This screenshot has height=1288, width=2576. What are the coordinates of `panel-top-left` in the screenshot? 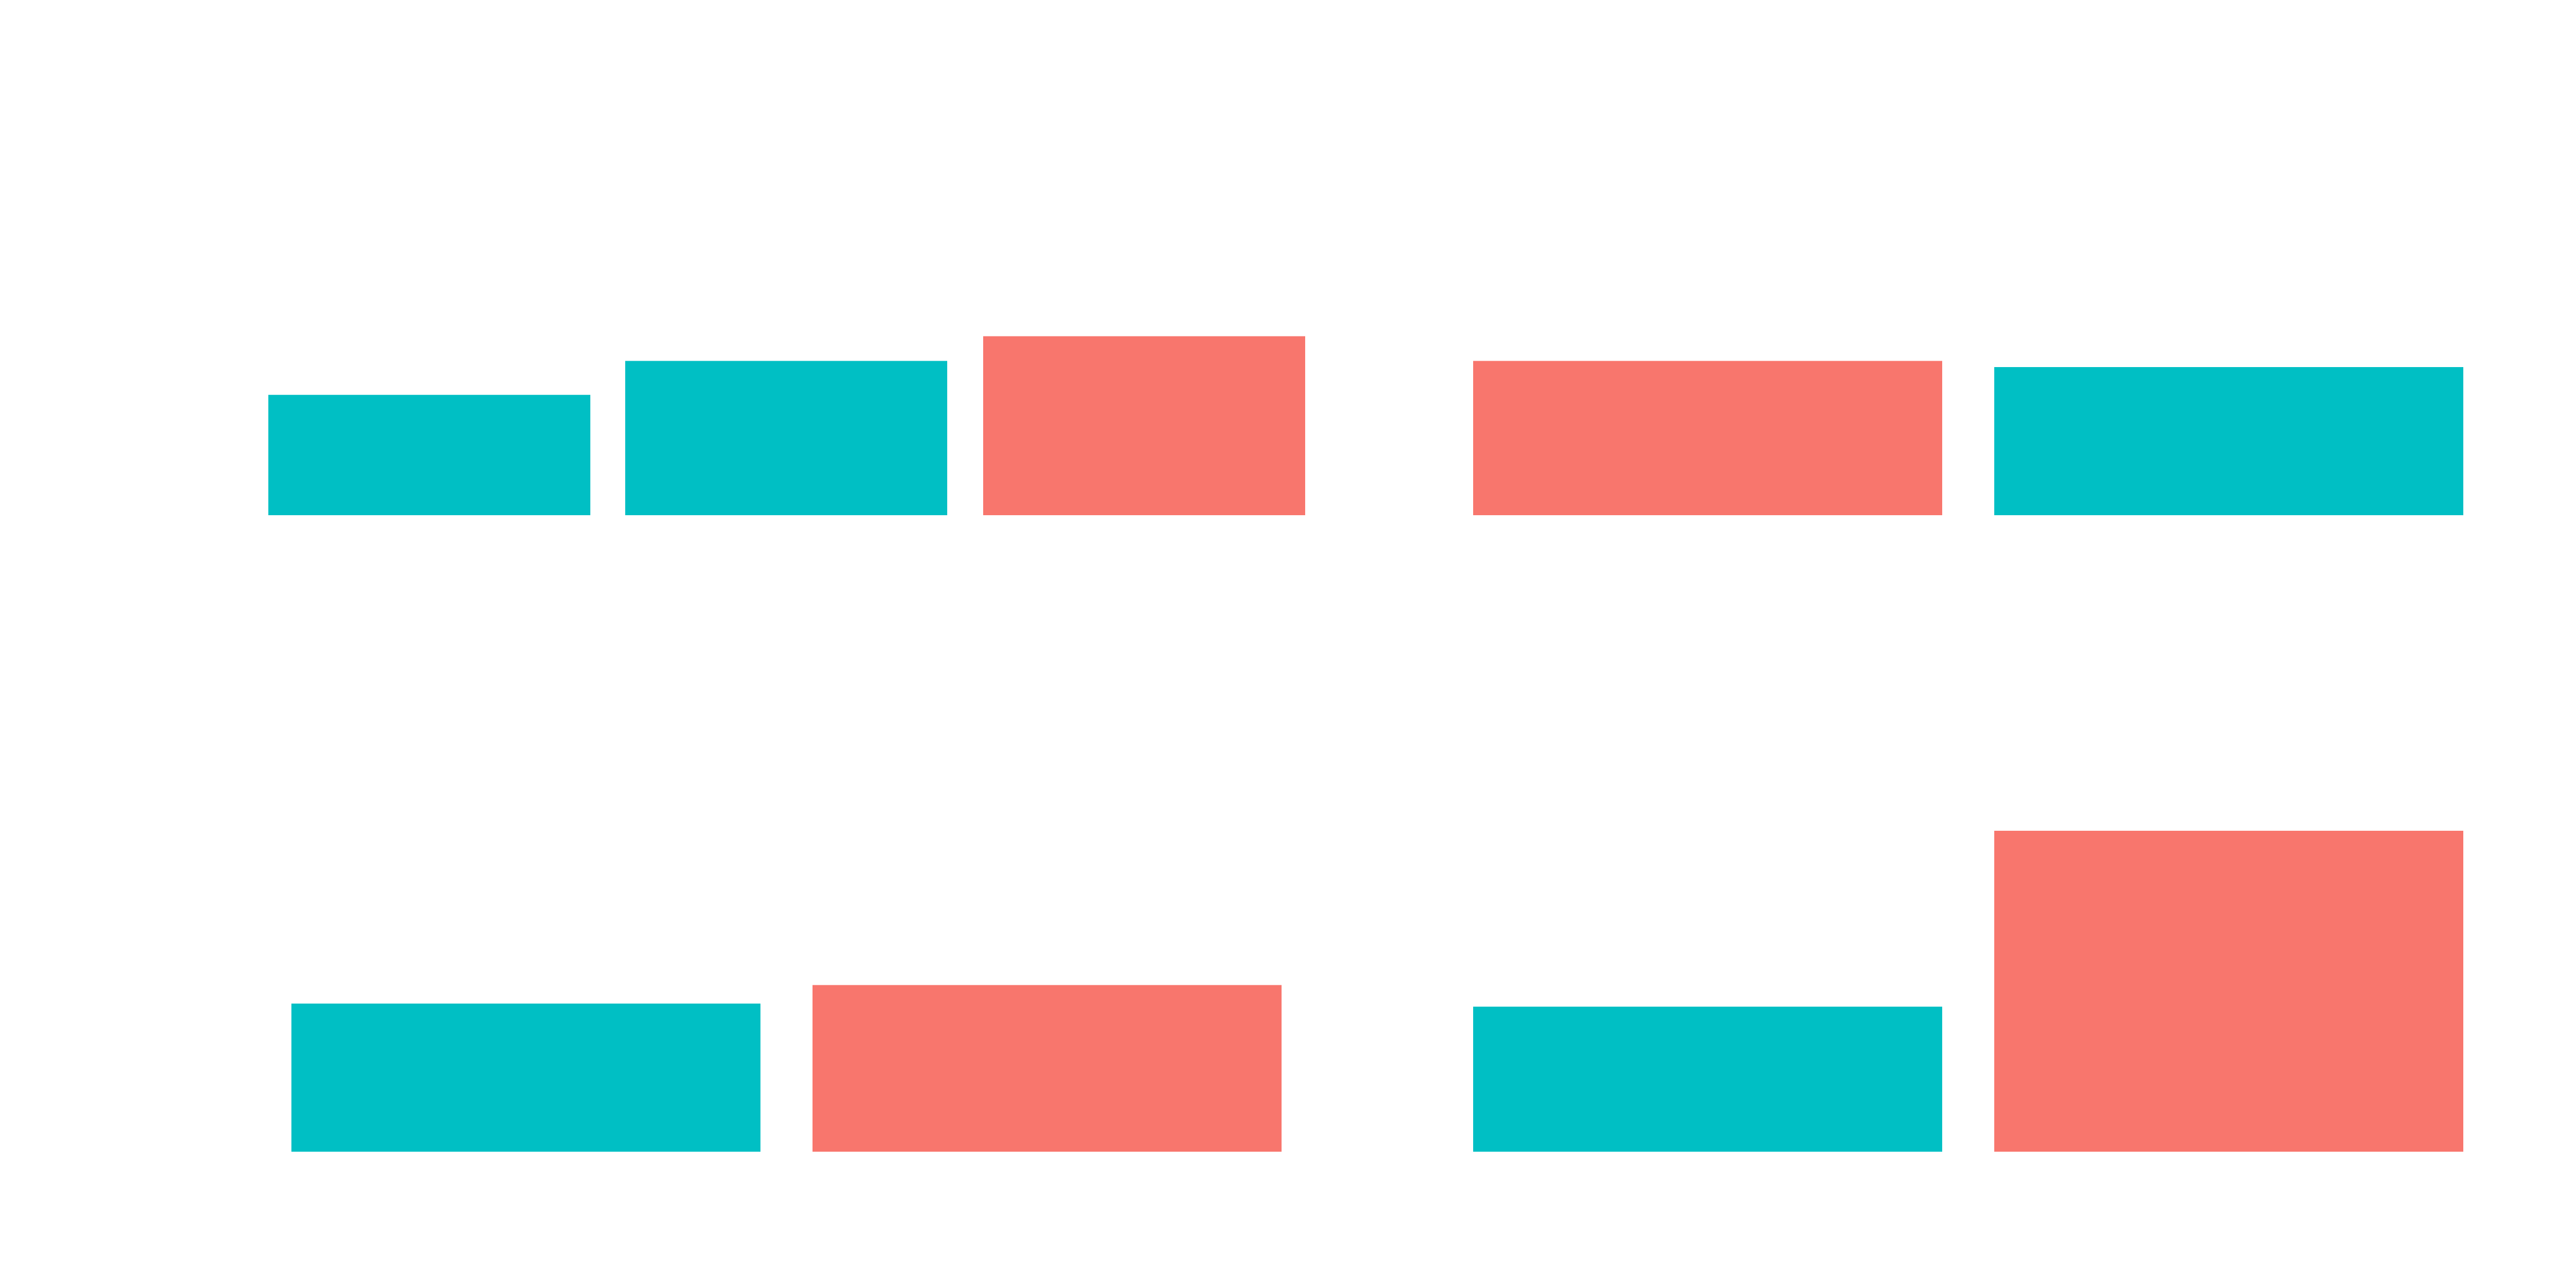 It's located at (786, 425).